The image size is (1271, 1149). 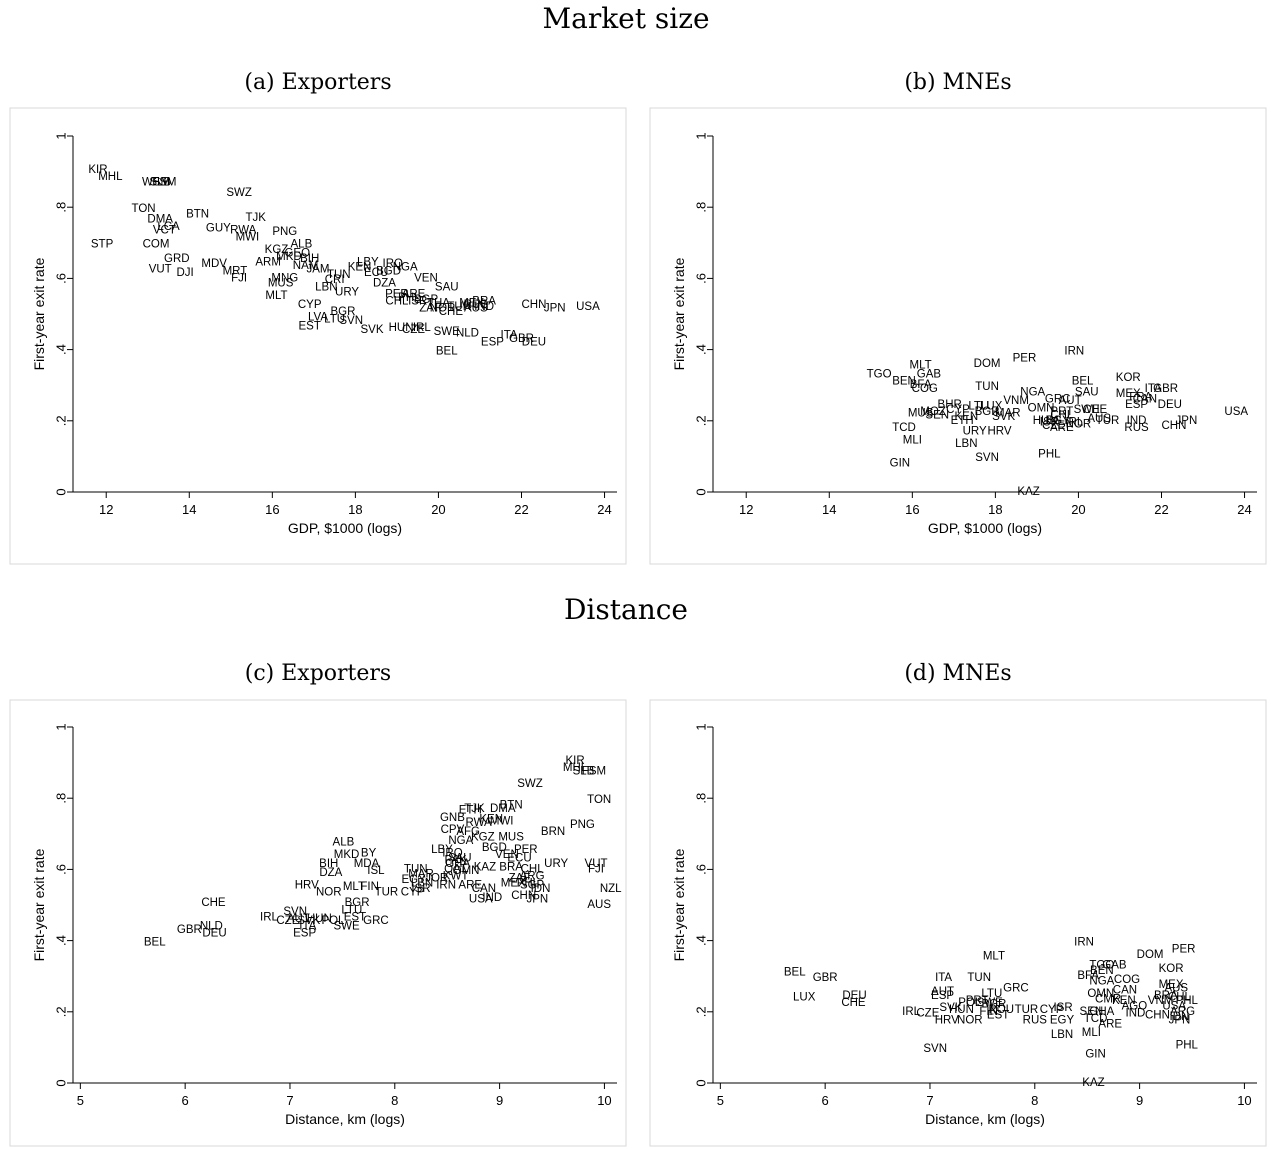 I want to click on data-point-label: IRQ, so click(x=393, y=264).